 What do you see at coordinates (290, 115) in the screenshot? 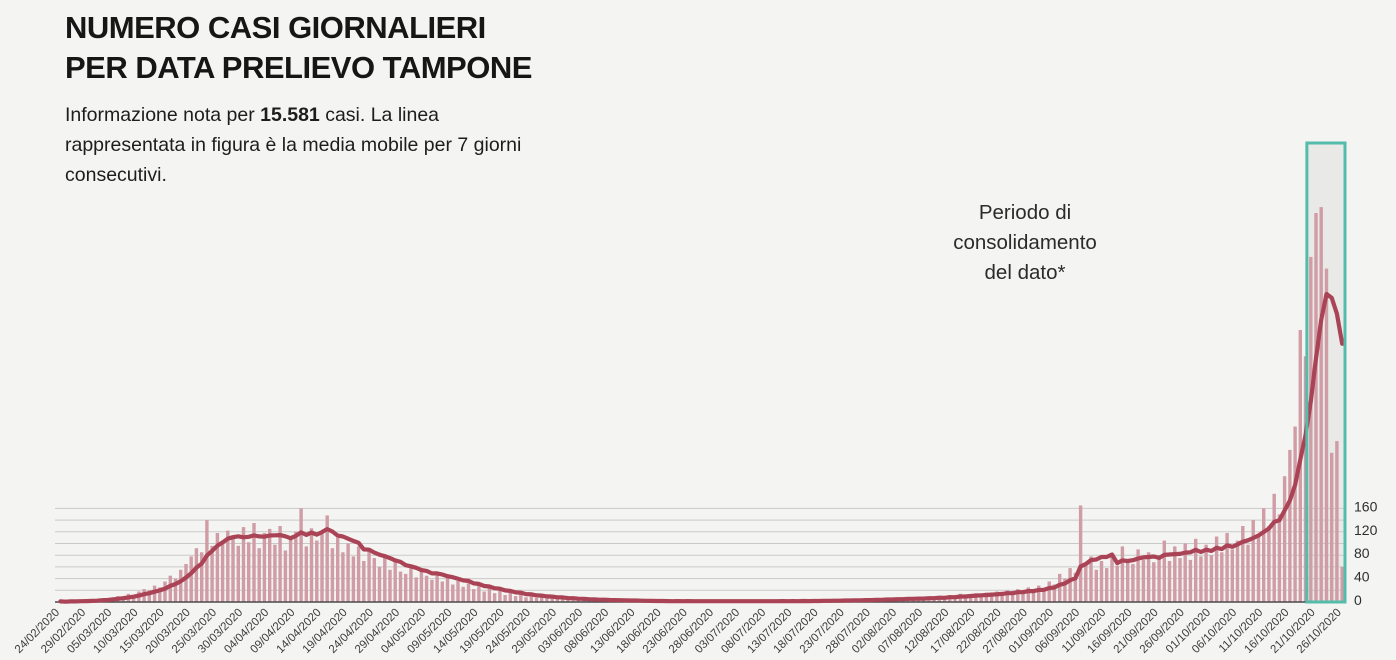
I see `known-cases-count: 15.581` at bounding box center [290, 115].